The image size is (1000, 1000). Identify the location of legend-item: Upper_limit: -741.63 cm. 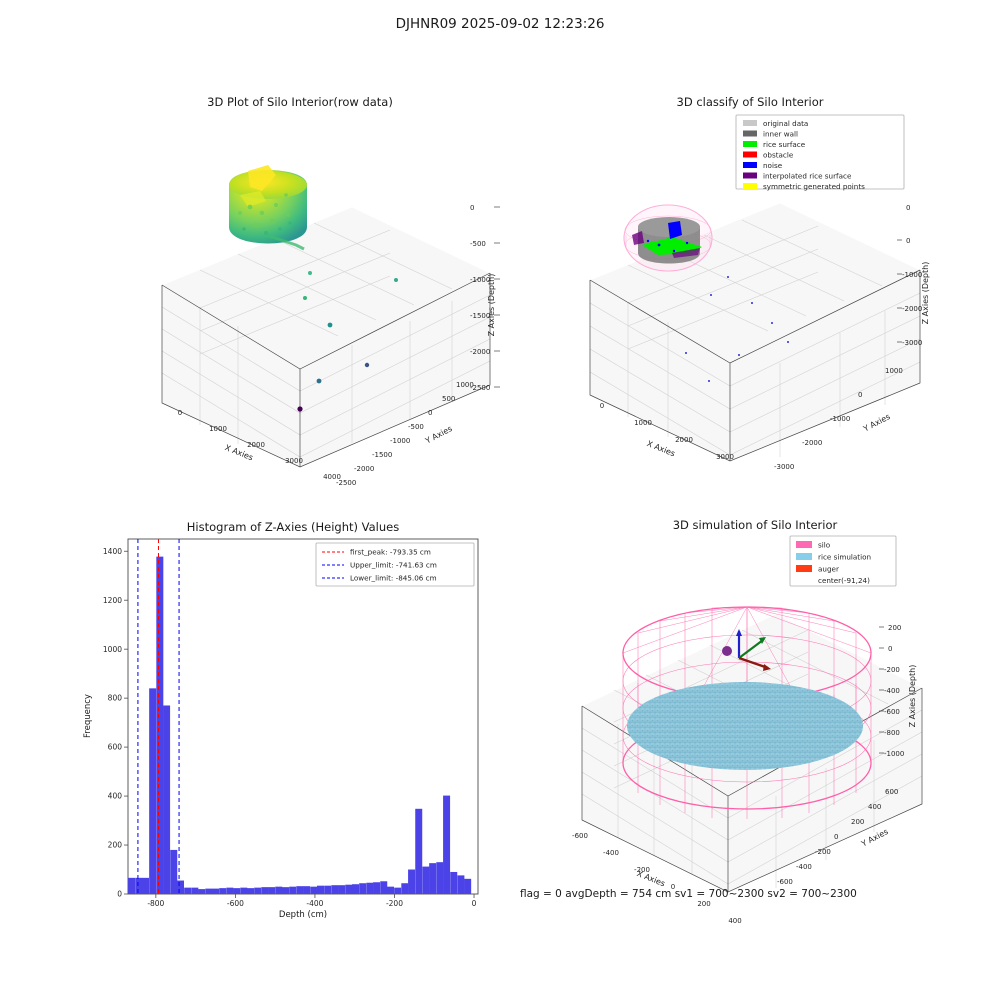
(379, 565).